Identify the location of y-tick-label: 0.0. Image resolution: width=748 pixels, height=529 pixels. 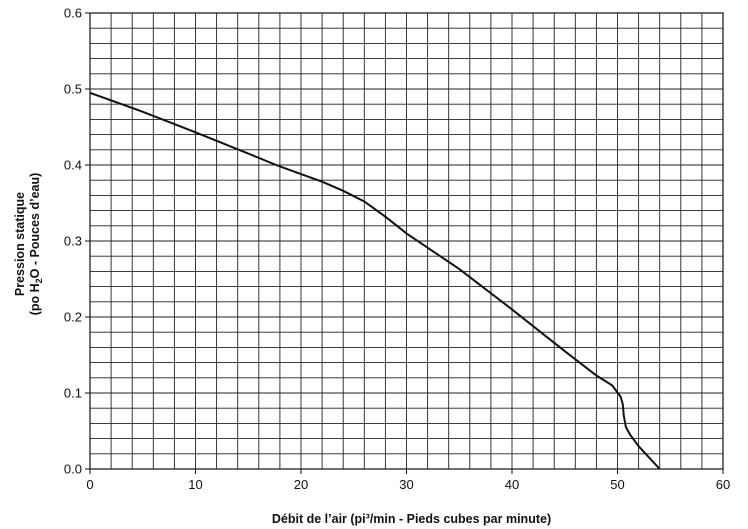
(73, 469).